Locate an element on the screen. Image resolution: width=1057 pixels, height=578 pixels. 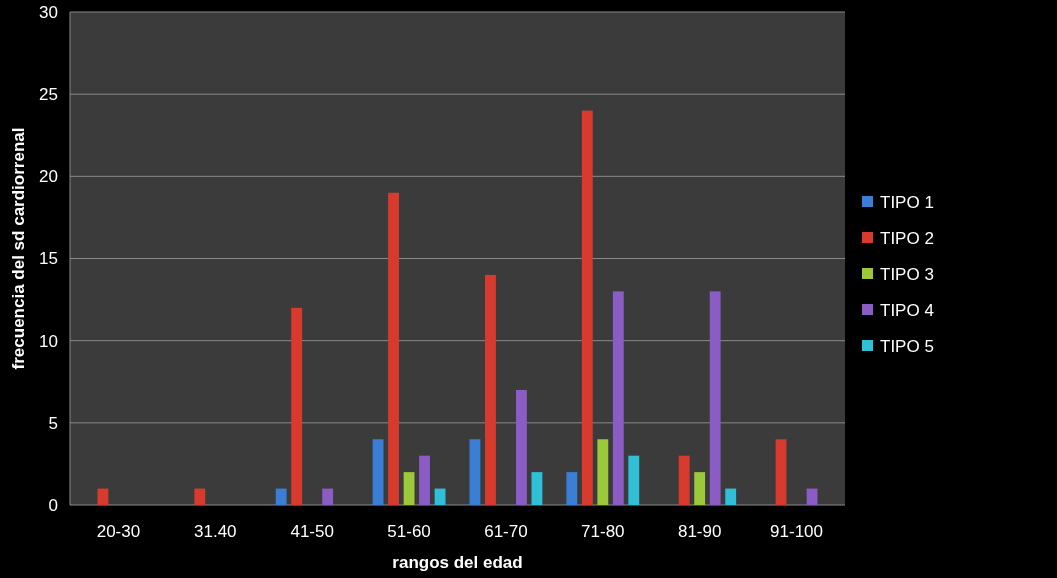
y-axis-title: frecuencia del sd cardiorrenal is located at coordinates (18, 248).